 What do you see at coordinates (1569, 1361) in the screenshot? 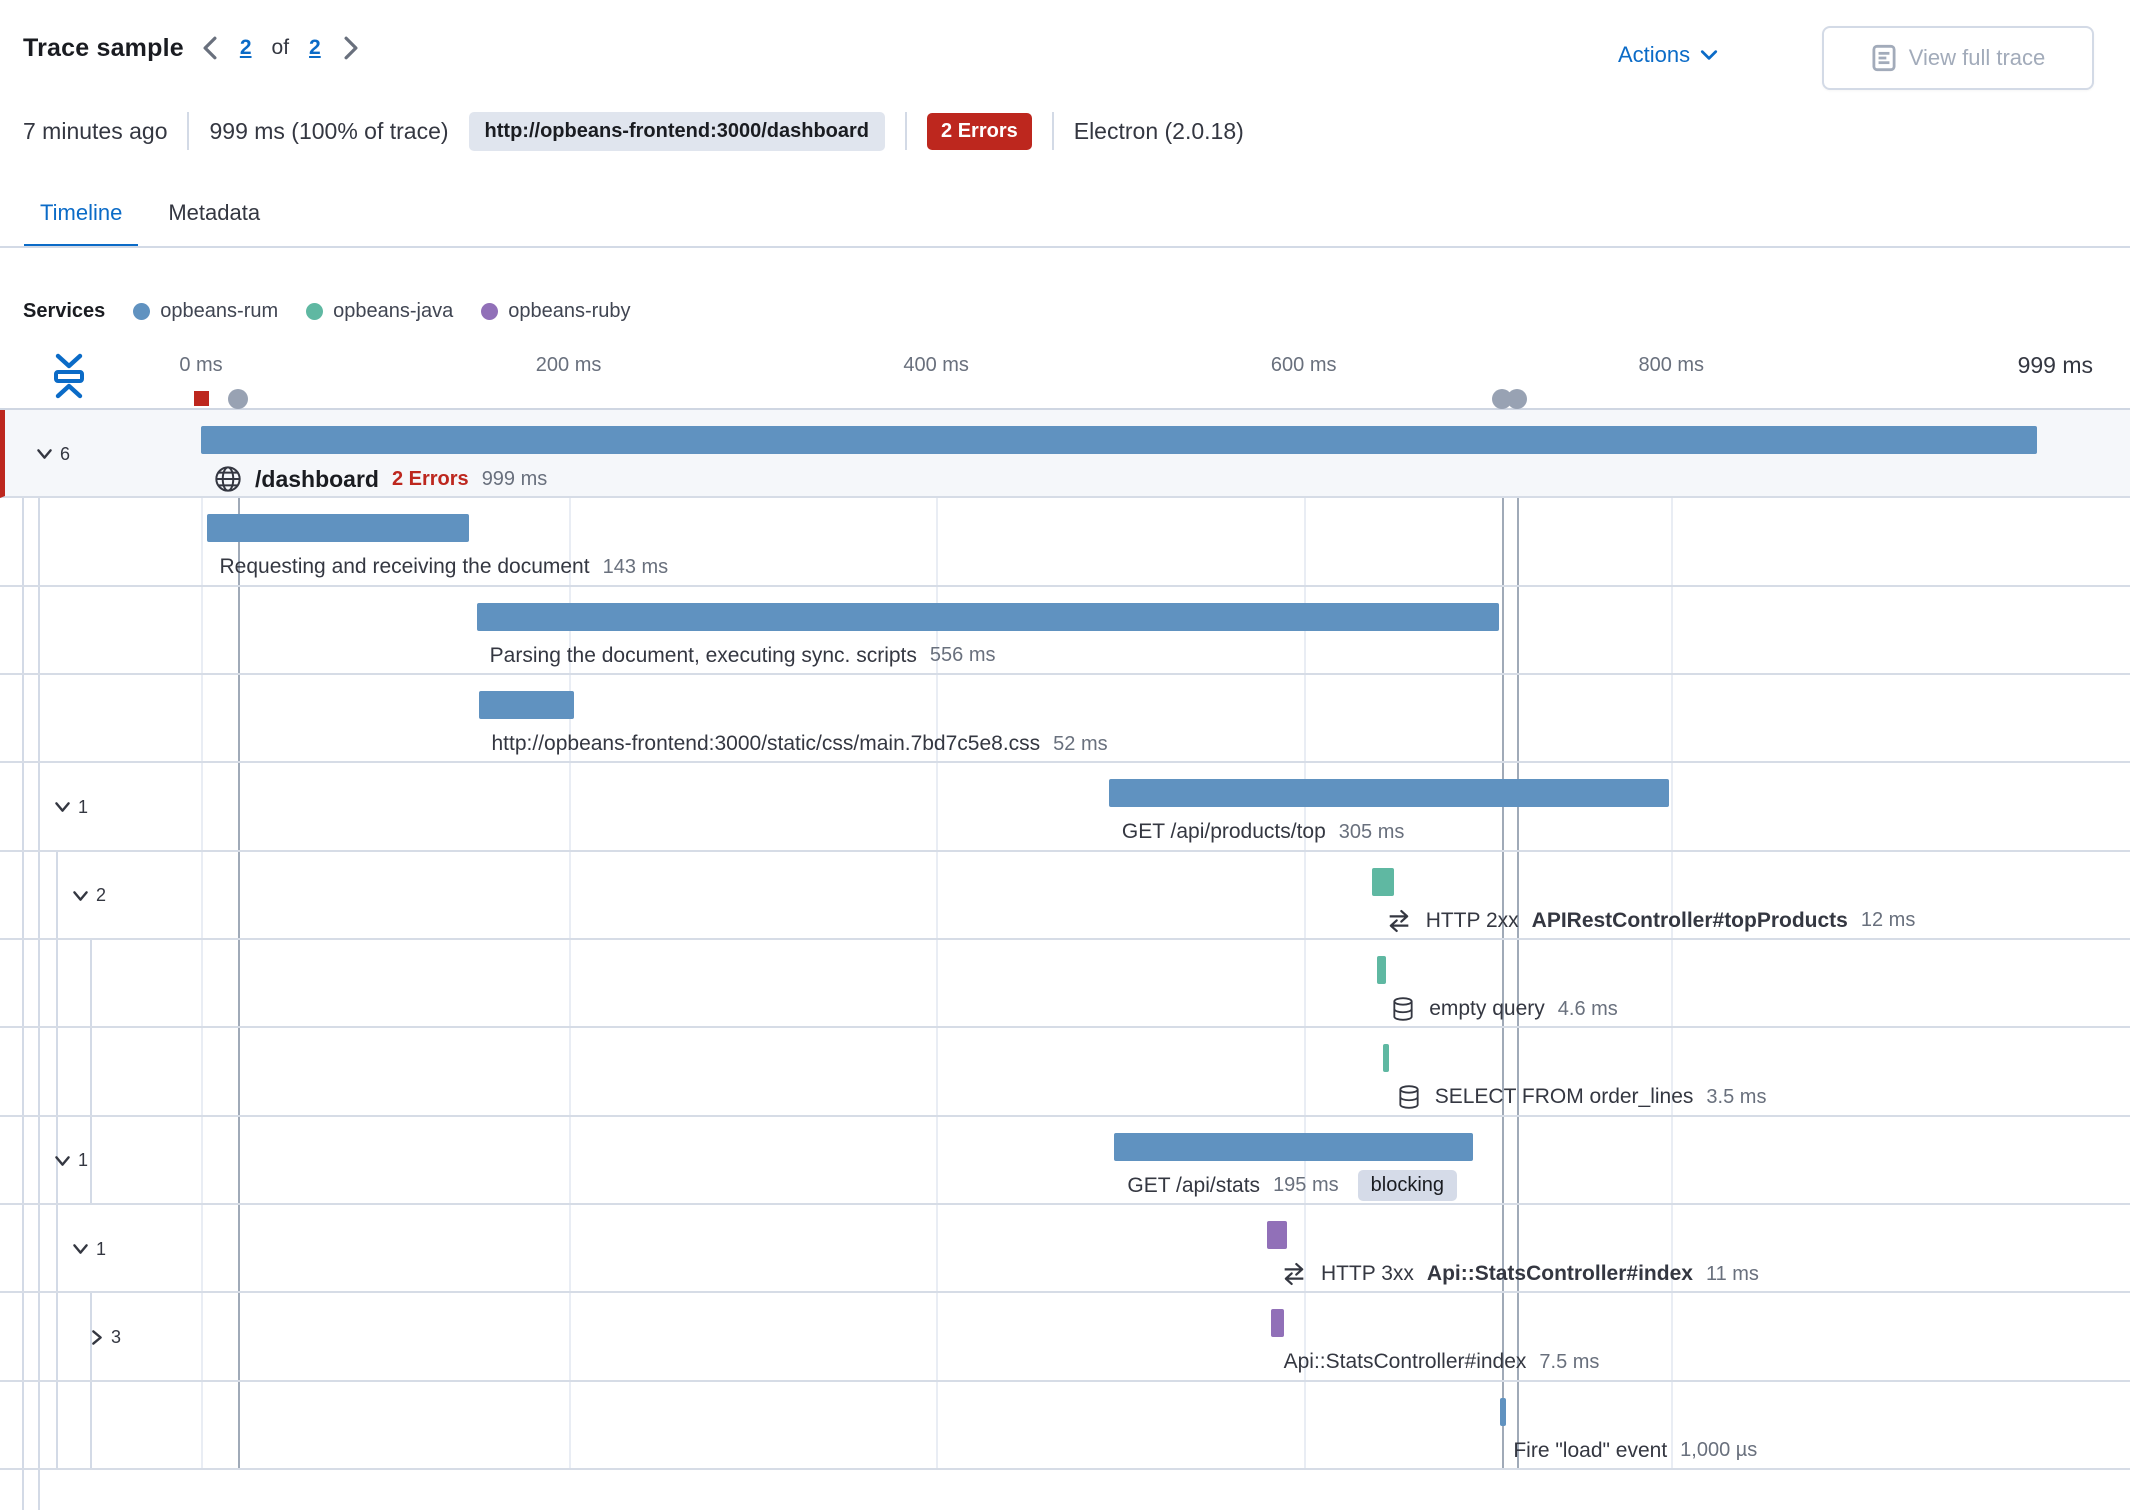
I see `span-duration: 7.5 ms` at bounding box center [1569, 1361].